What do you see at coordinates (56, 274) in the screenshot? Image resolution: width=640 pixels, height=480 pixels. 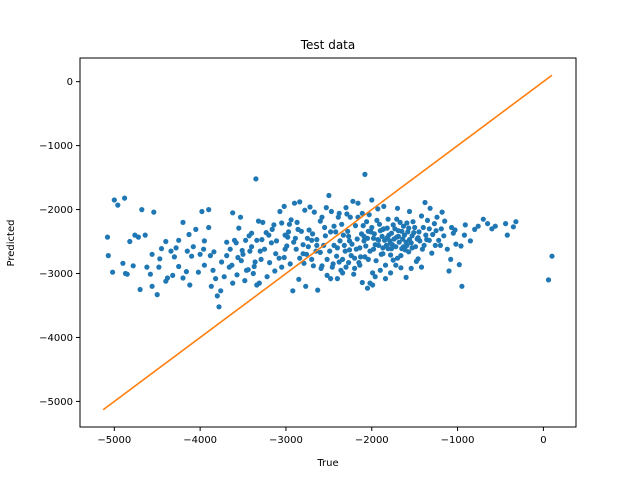 I see `y-tick-label: −3000` at bounding box center [56, 274].